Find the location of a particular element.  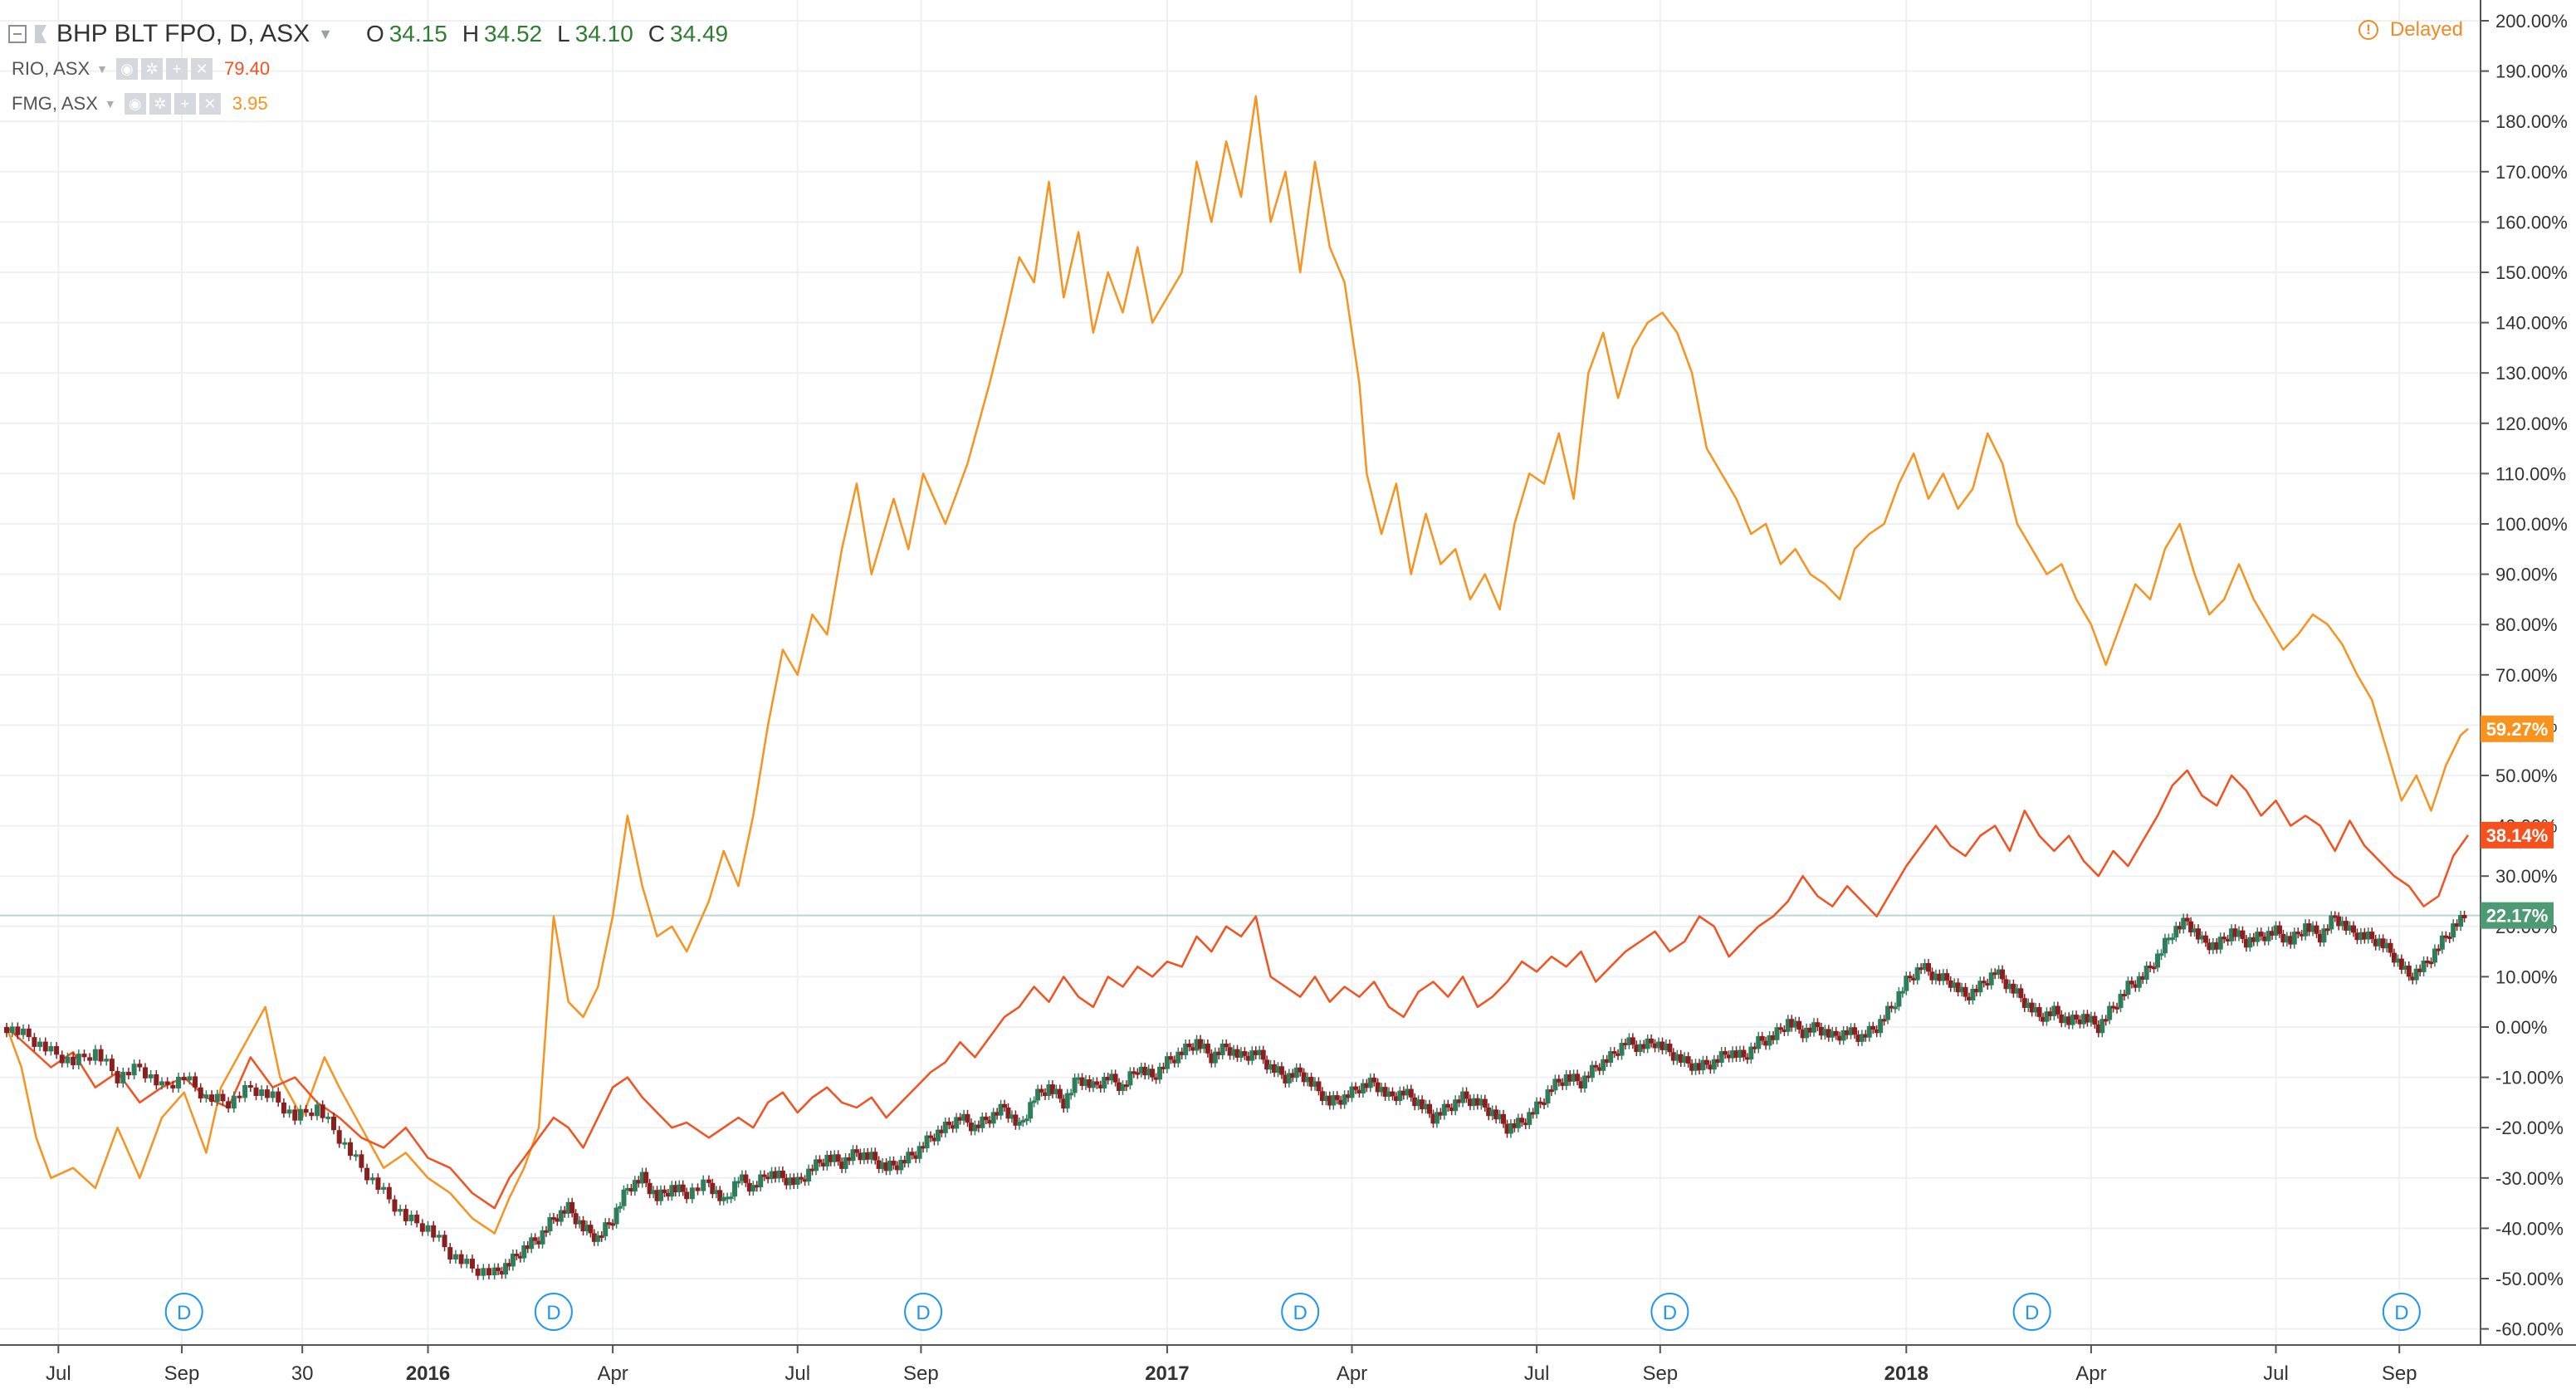

x-tick-label: Sep is located at coordinates (2399, 1373).